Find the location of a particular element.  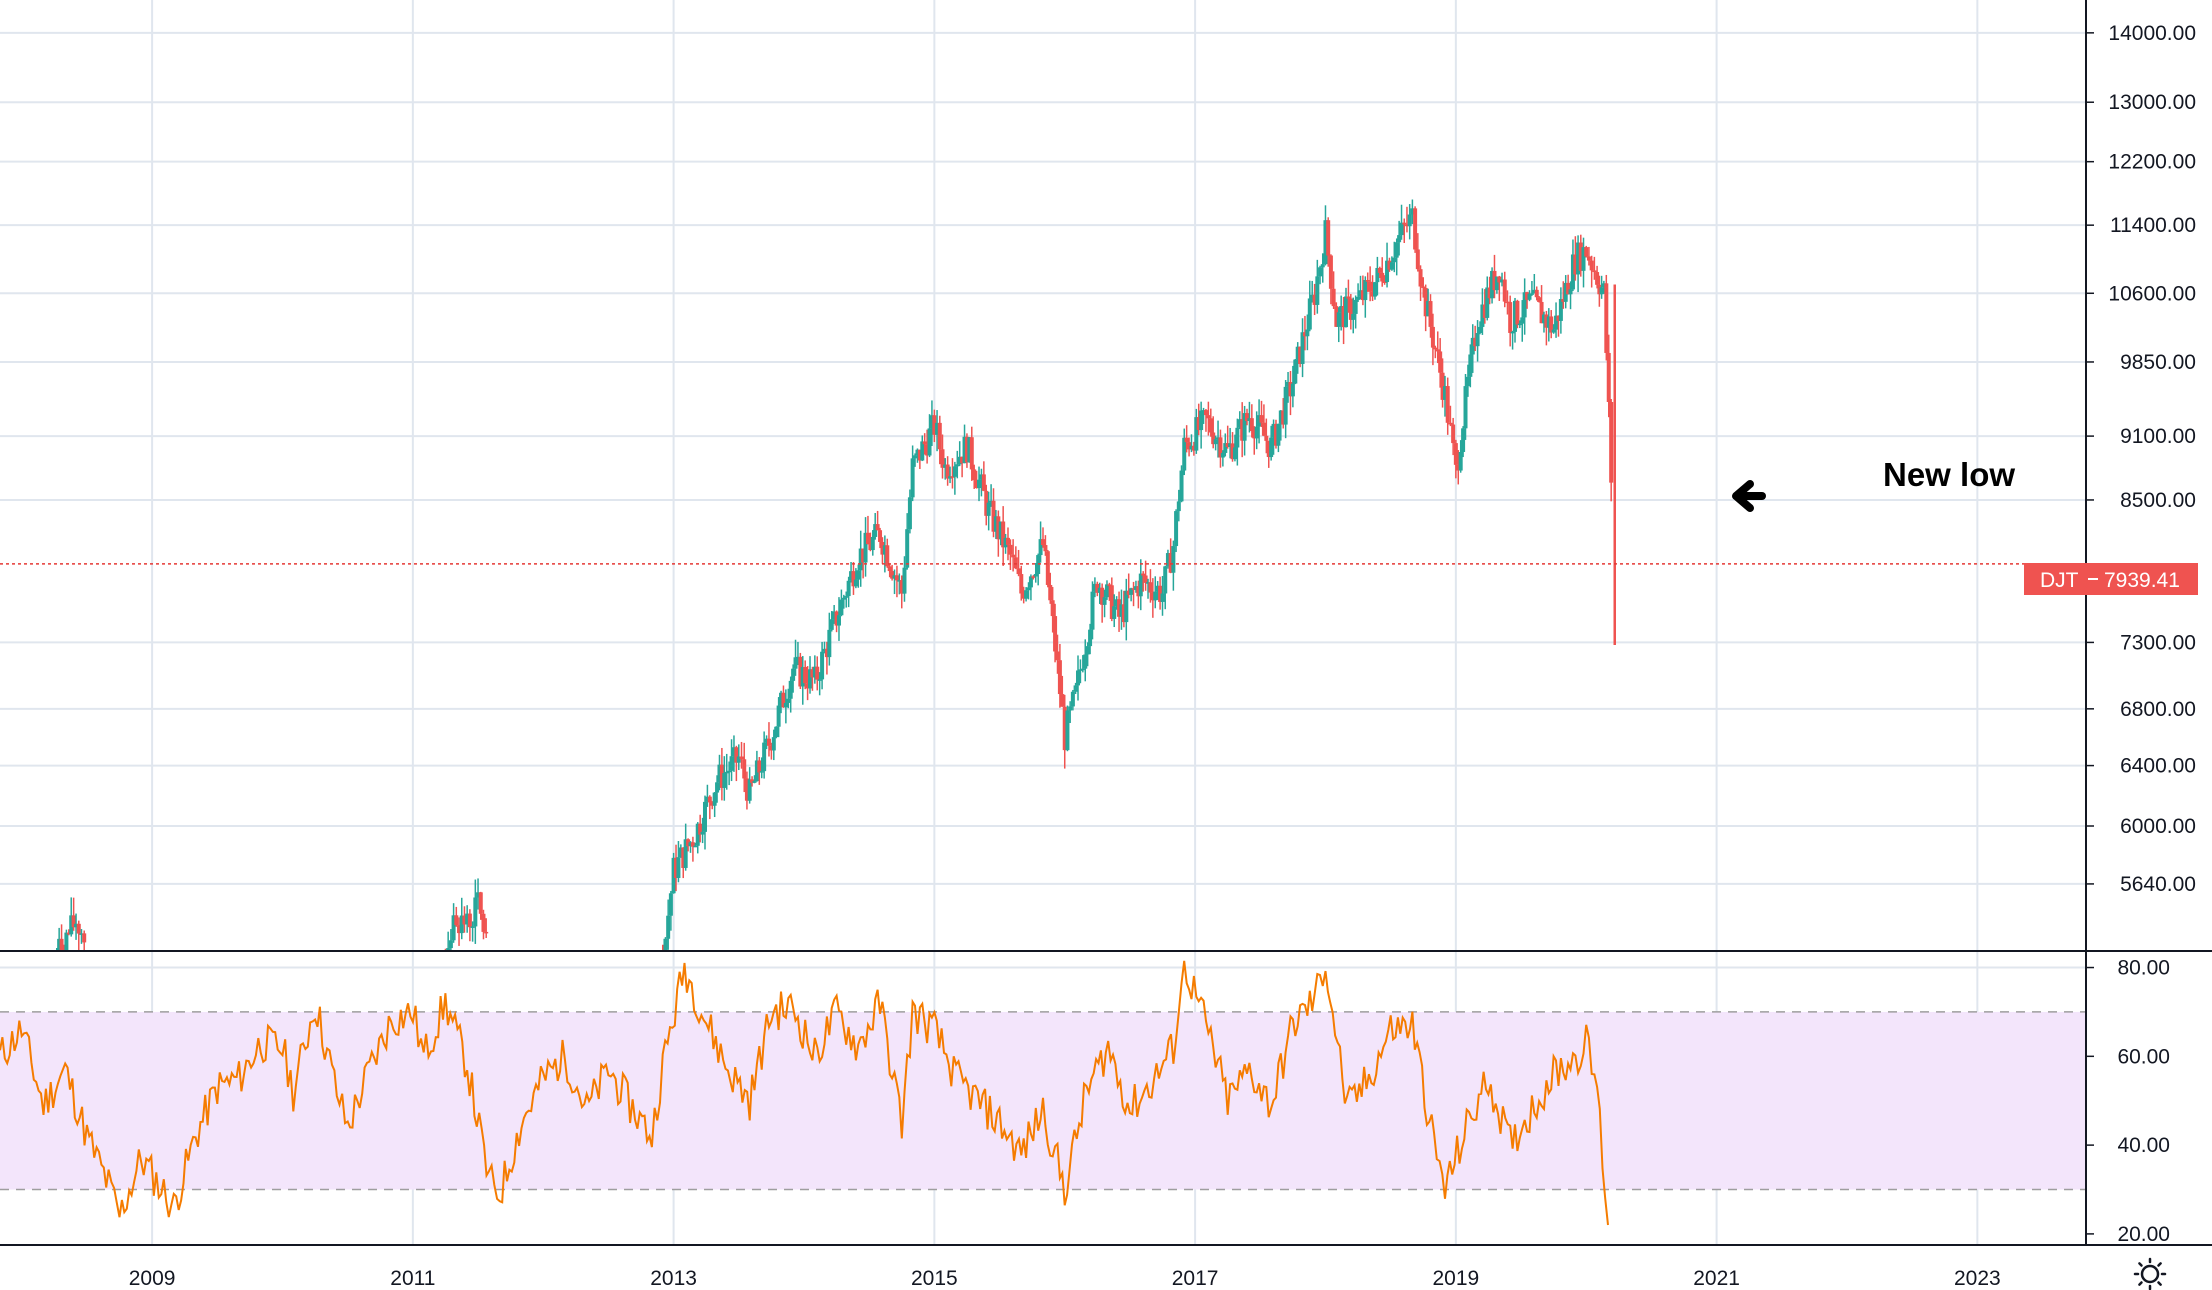

rsi-axis: 80.00 60.00 40.00 20.00 is located at coordinates (2128, 1101).